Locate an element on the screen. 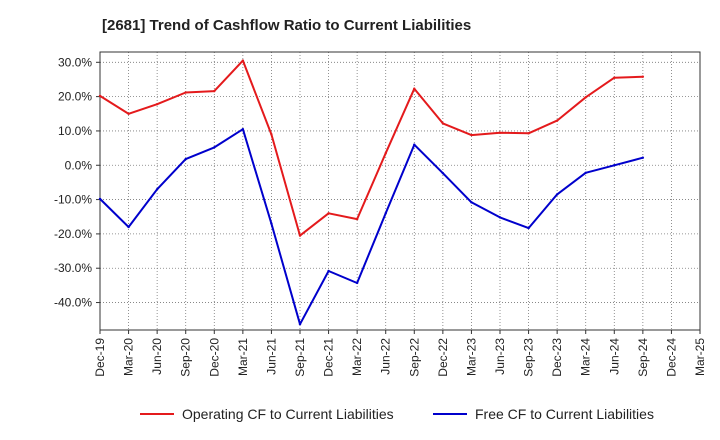  y-tick-label: -10.0% is located at coordinates (73, 200).